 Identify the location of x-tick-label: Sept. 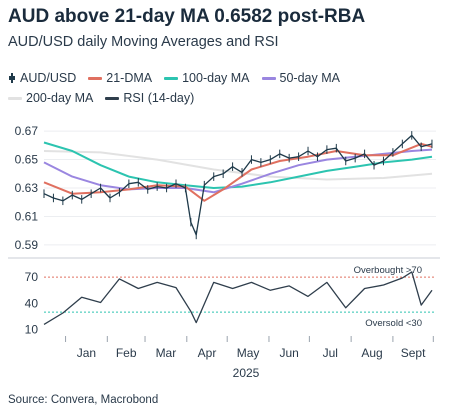
(413, 353).